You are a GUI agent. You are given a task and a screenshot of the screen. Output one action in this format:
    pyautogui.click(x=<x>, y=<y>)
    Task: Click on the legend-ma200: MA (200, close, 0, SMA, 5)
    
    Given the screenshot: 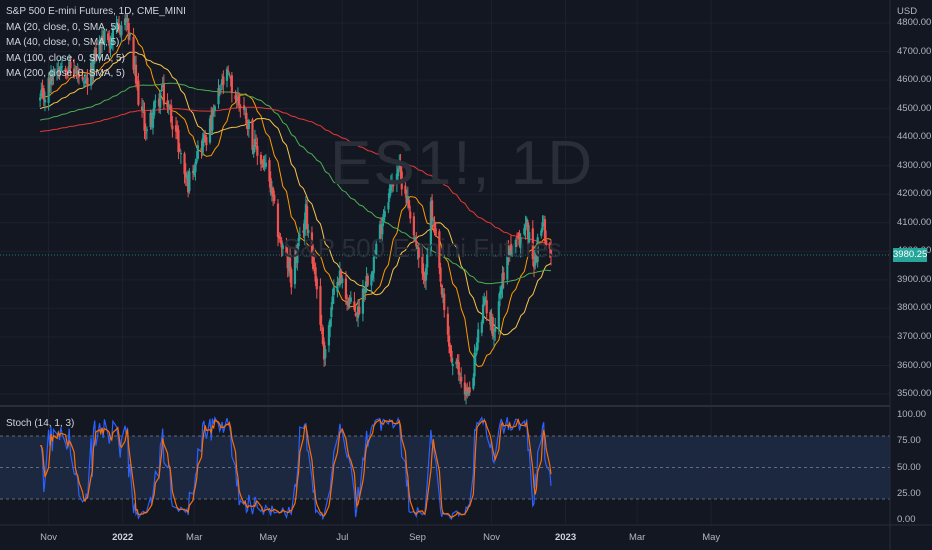 What is the action you would take?
    pyautogui.click(x=65, y=73)
    